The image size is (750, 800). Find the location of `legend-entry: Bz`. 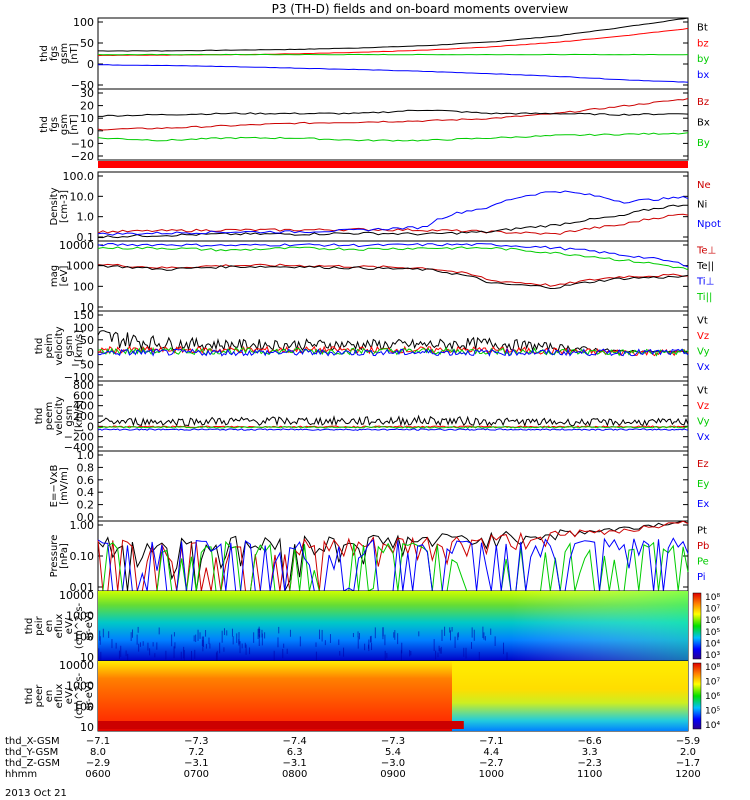

legend-entry: Bz is located at coordinates (703, 102).